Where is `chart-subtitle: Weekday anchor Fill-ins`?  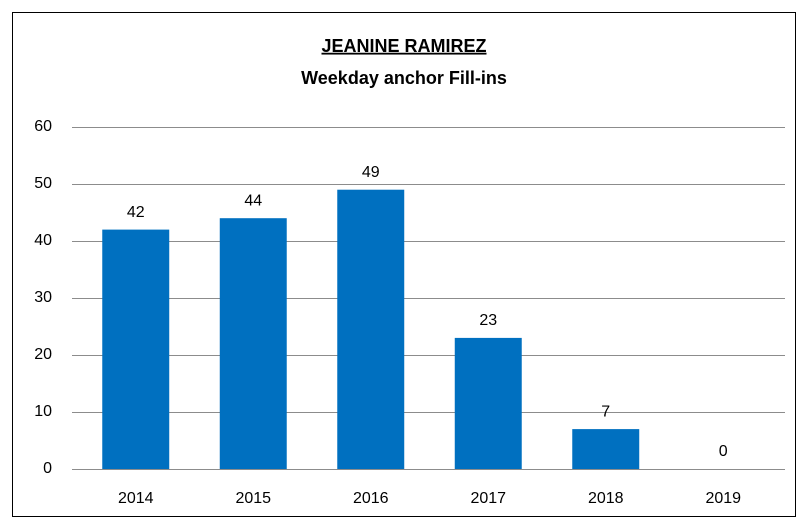 chart-subtitle: Weekday anchor Fill-ins is located at coordinates (404, 78).